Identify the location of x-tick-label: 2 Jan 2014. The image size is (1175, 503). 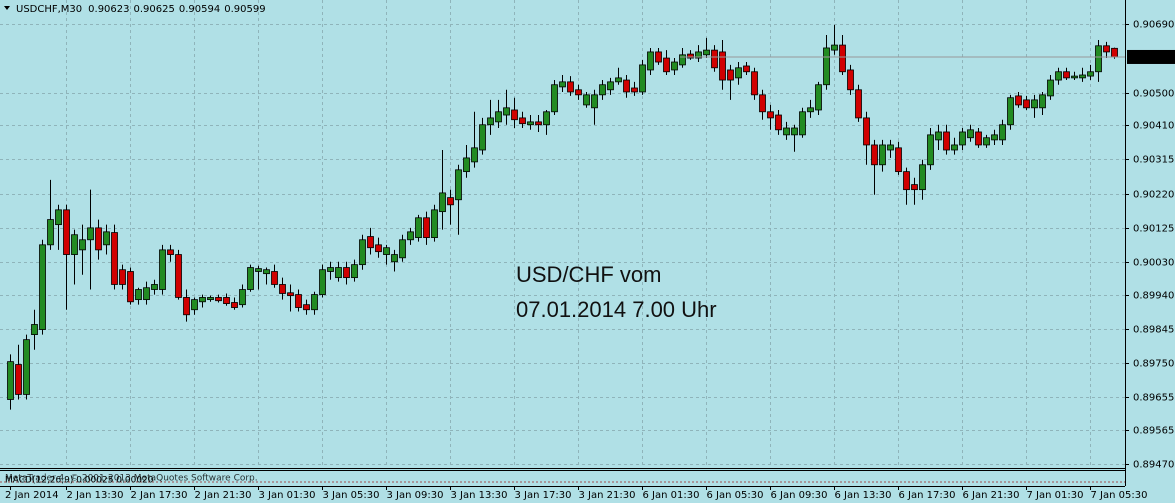
(32, 495).